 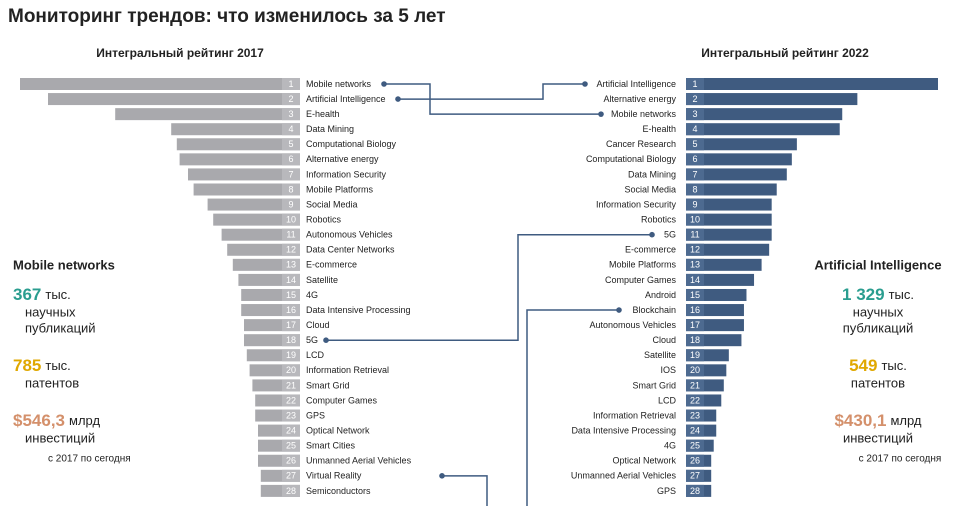 I want to click on category-label: Robotics, so click(x=324, y=220).